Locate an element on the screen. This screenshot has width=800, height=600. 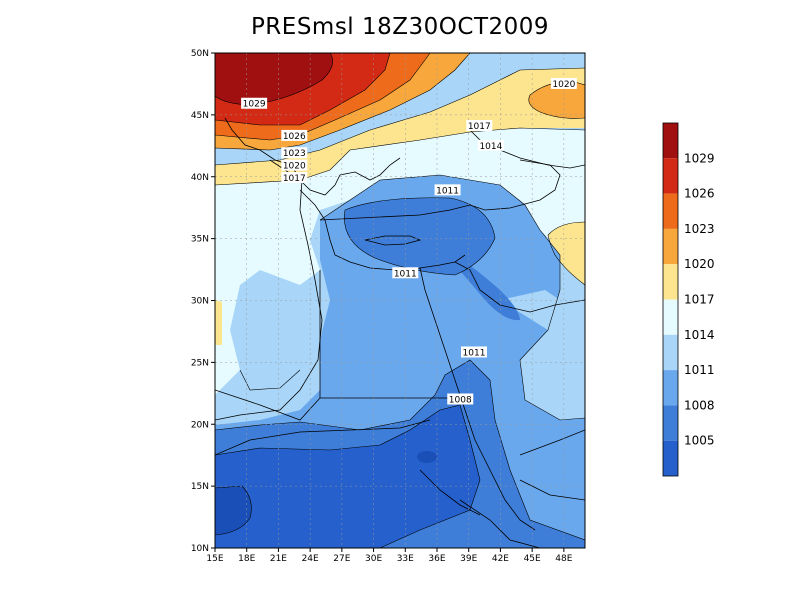
contour-label: 1014 is located at coordinates (490, 147).